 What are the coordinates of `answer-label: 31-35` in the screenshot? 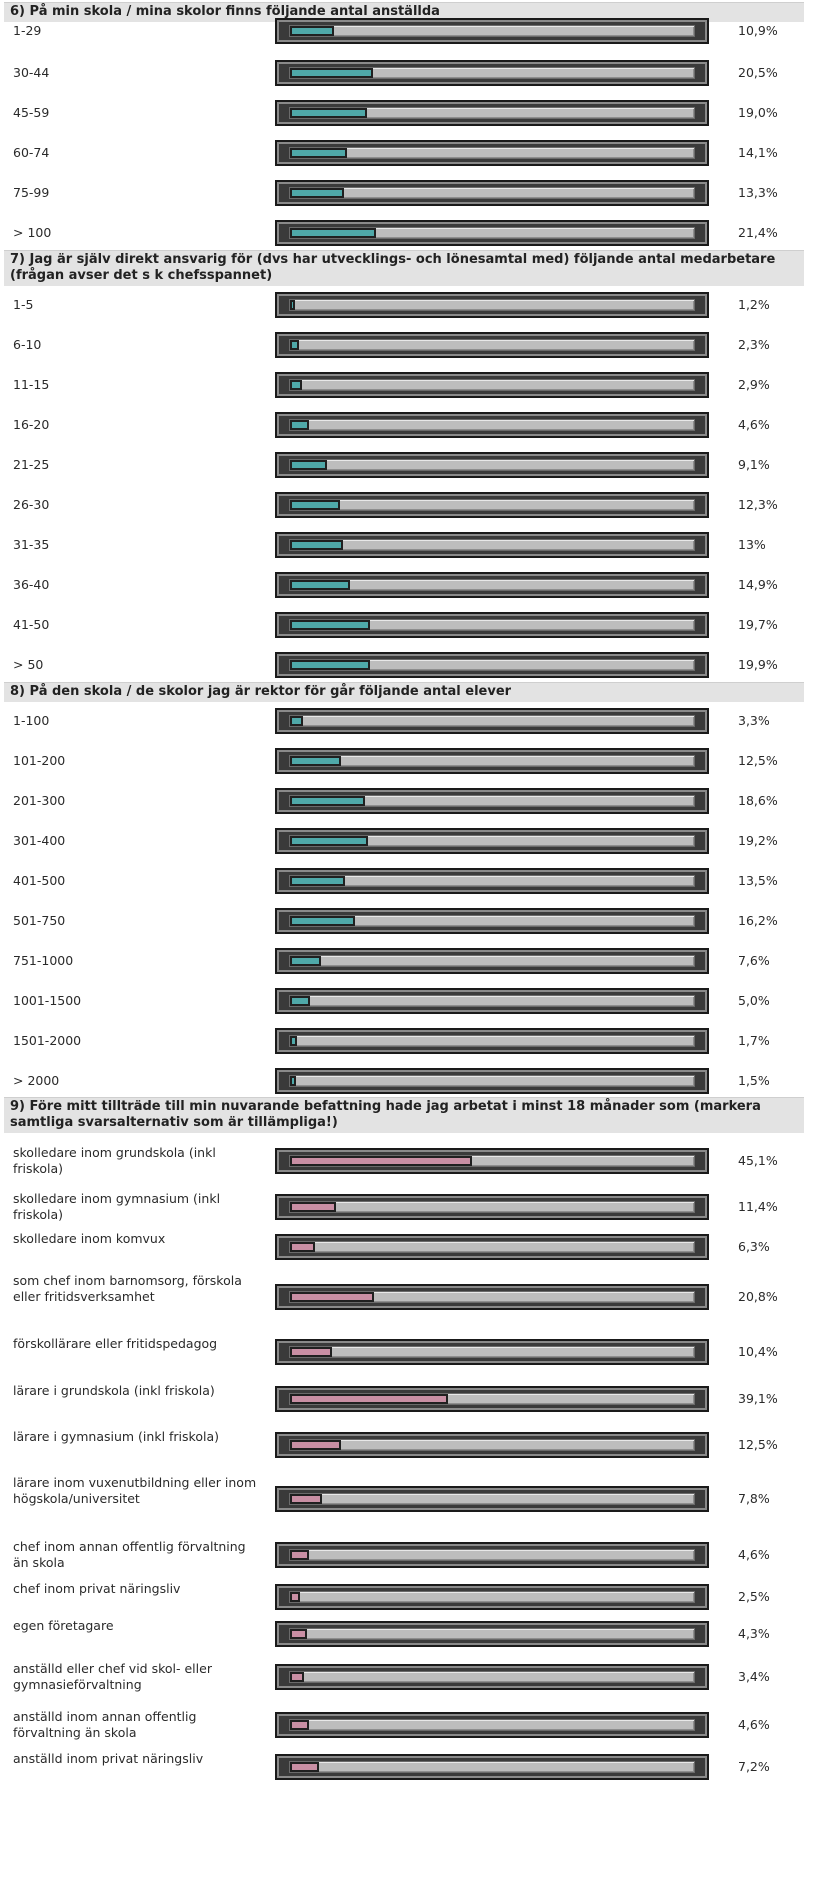 It's located at (31, 544).